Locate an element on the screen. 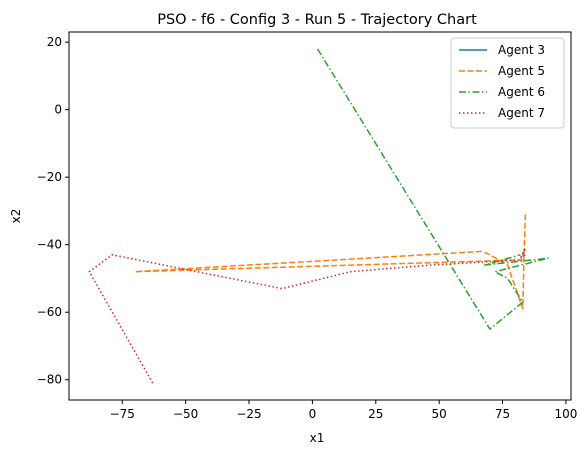 This screenshot has height=455, width=584. legend: Agent 3 Agent 5 Agent 6 Agent 7 is located at coordinates (507, 83).